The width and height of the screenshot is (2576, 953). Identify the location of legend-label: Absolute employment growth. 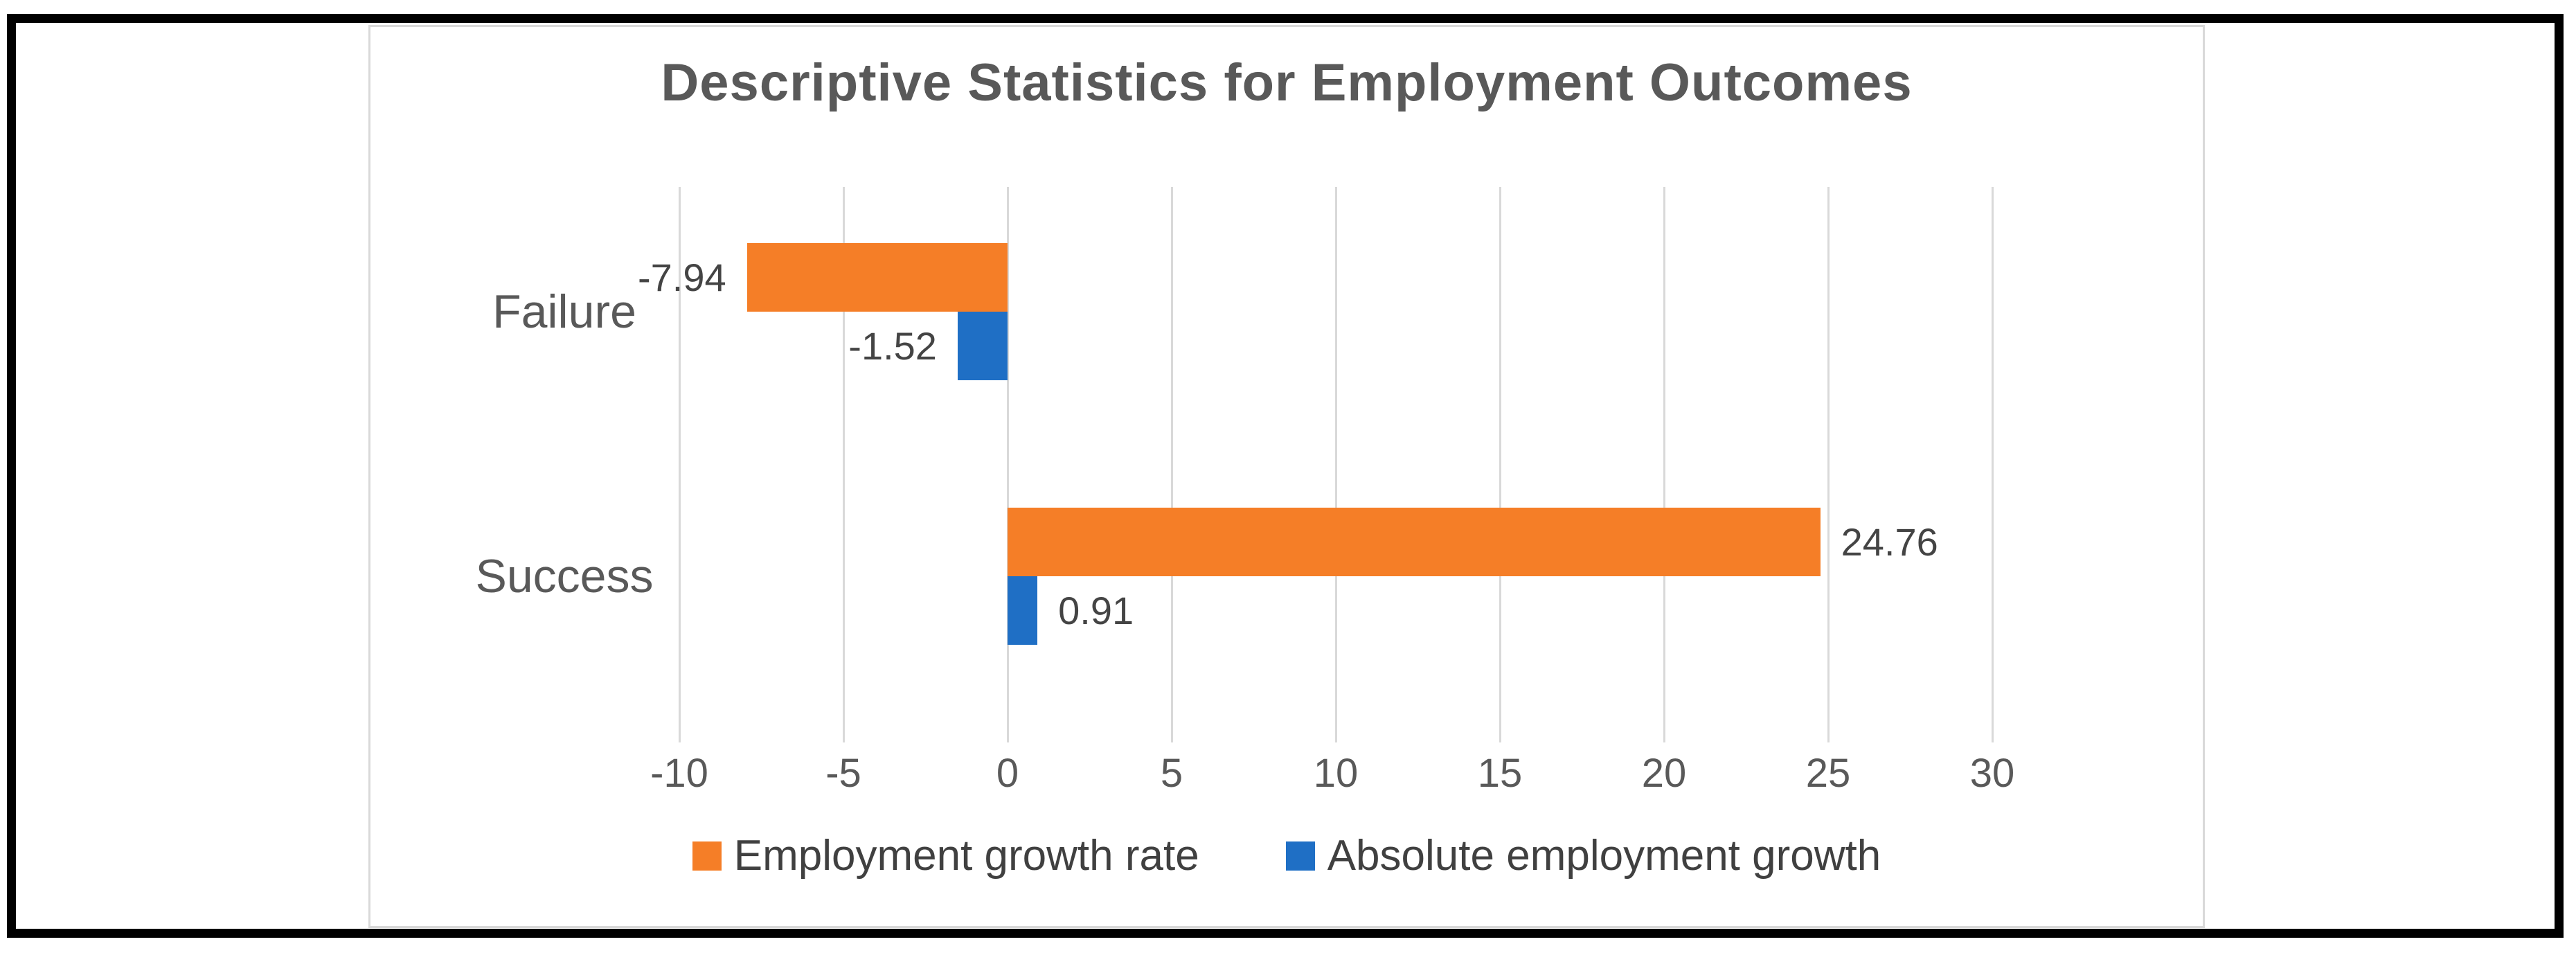
(1604, 856).